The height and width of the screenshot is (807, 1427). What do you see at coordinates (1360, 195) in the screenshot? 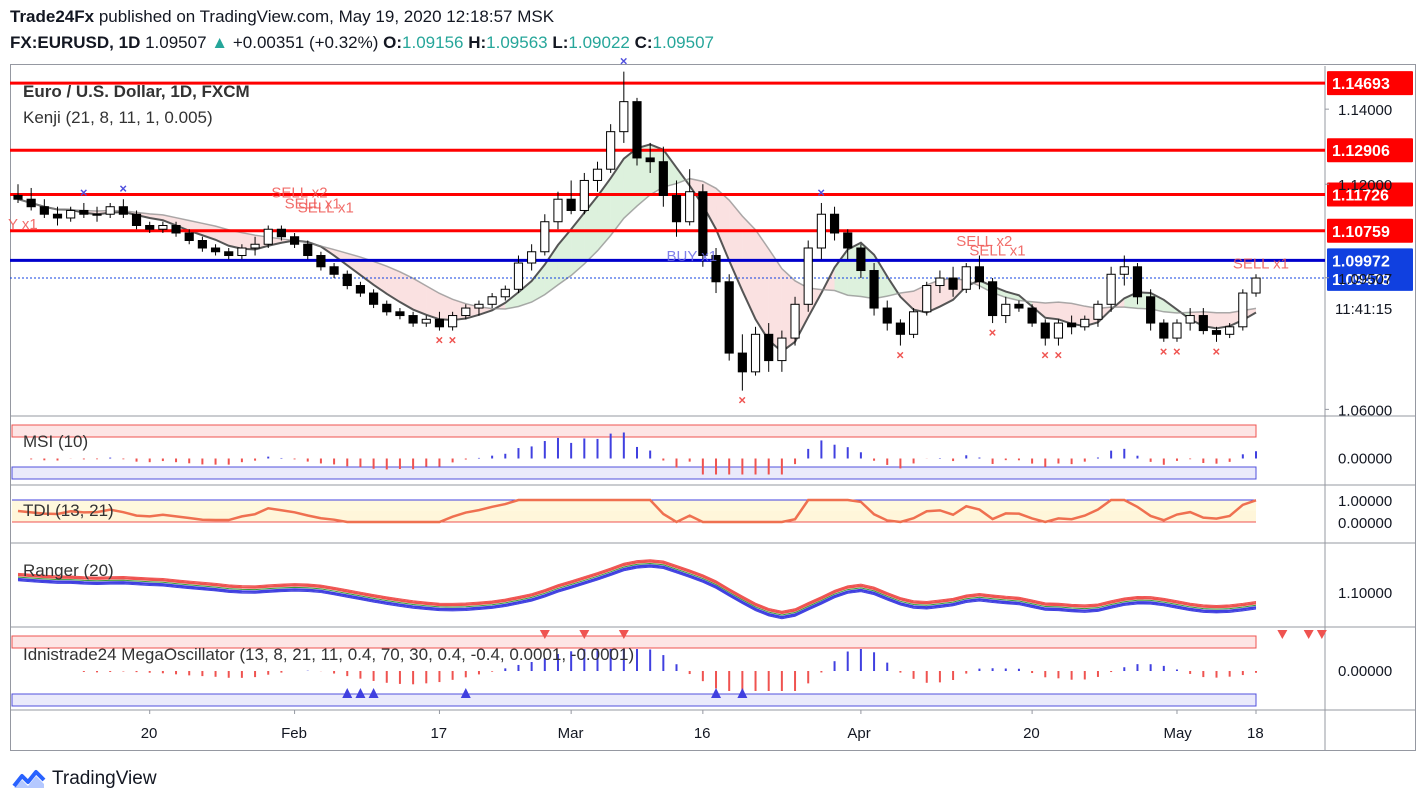
I see `price-tag-label: 1.11726` at bounding box center [1360, 195].